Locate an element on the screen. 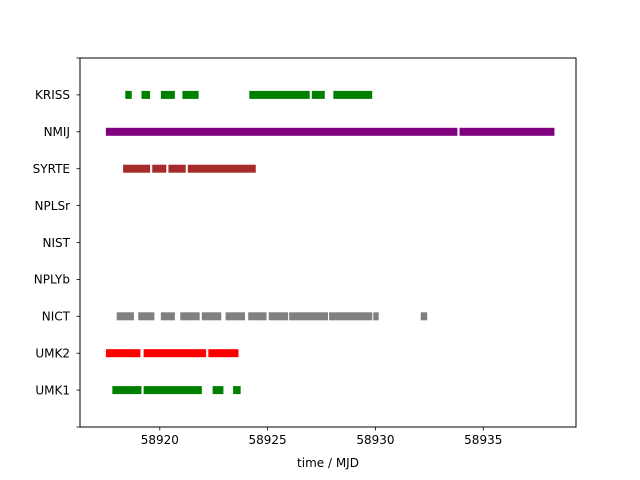  y-tick-label-kriss: KRISS is located at coordinates (52, 95).